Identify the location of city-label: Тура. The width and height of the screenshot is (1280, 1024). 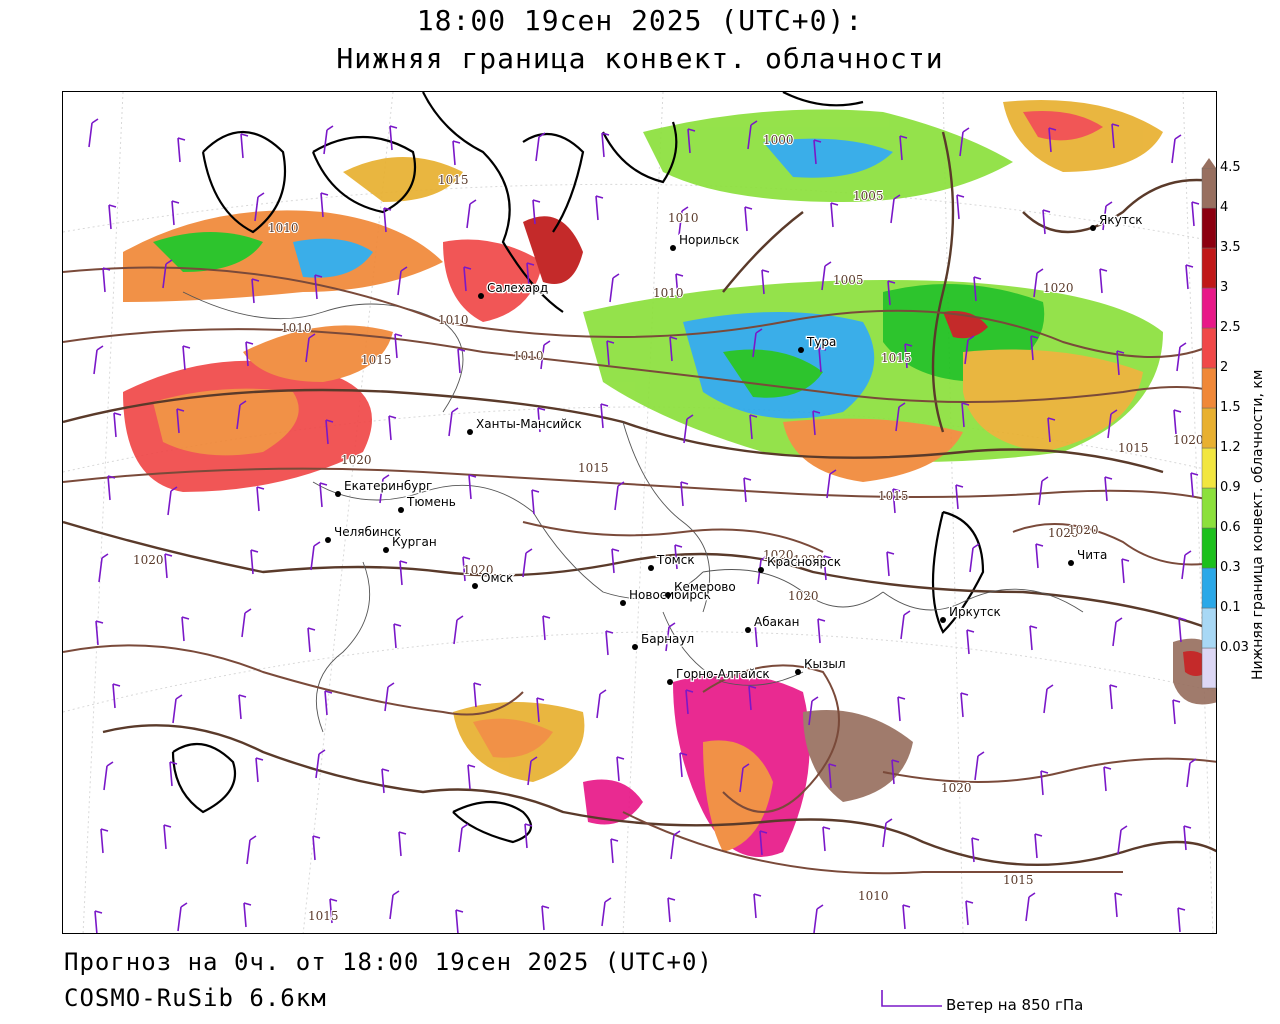
(821, 342).